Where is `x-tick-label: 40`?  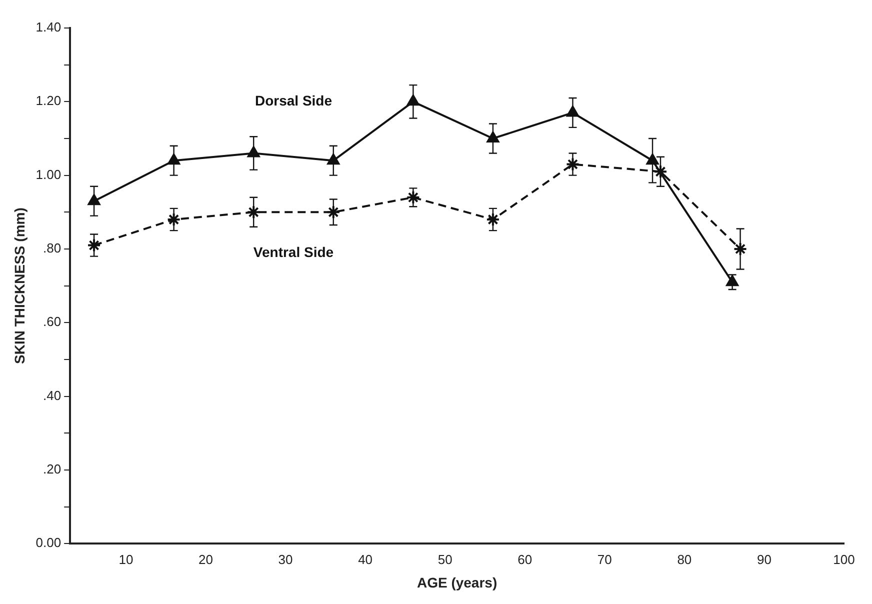
x-tick-label: 40 is located at coordinates (365, 559).